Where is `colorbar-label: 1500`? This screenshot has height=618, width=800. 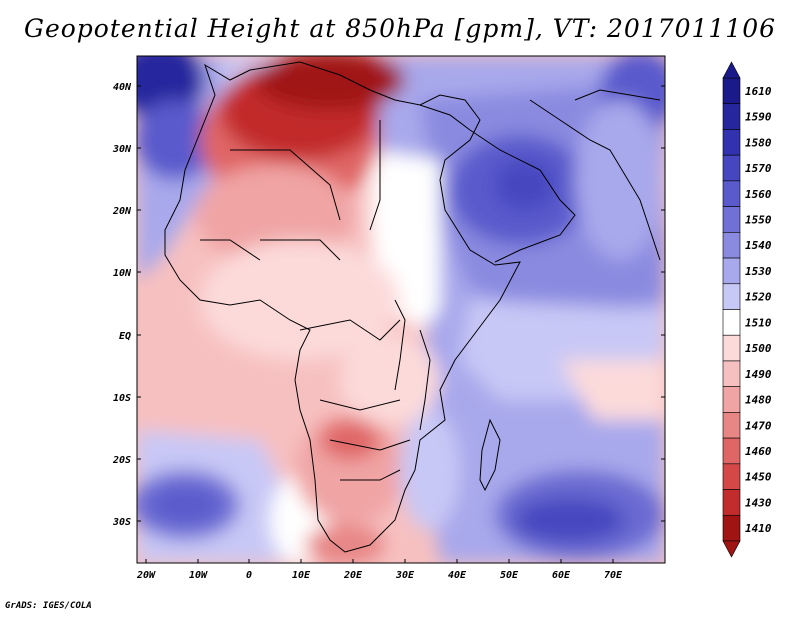
colorbar-label: 1500 is located at coordinates (758, 348).